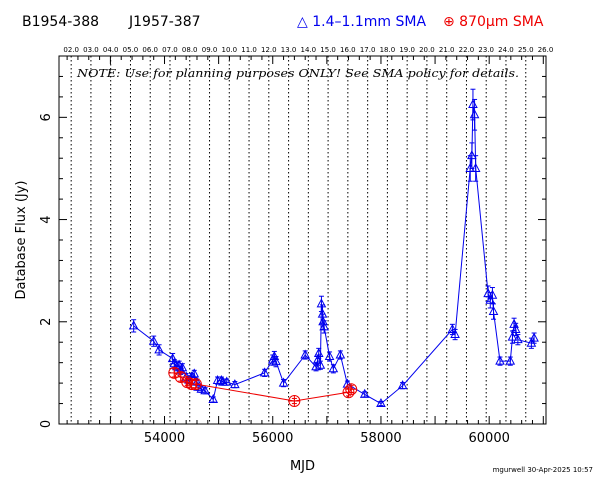  Describe the element at coordinates (362, 22) in the screenshot. I see `legend-sma-band1: △ 1.4–1.1mm SMA` at that location.